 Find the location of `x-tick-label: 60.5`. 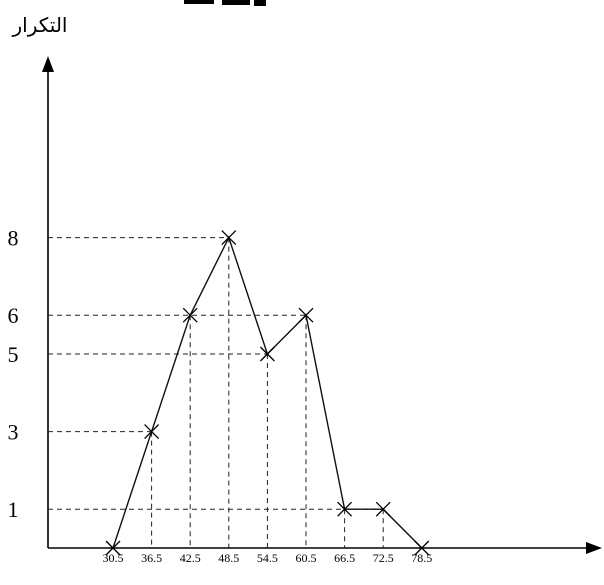

x-tick-label: 60.5 is located at coordinates (306, 558).